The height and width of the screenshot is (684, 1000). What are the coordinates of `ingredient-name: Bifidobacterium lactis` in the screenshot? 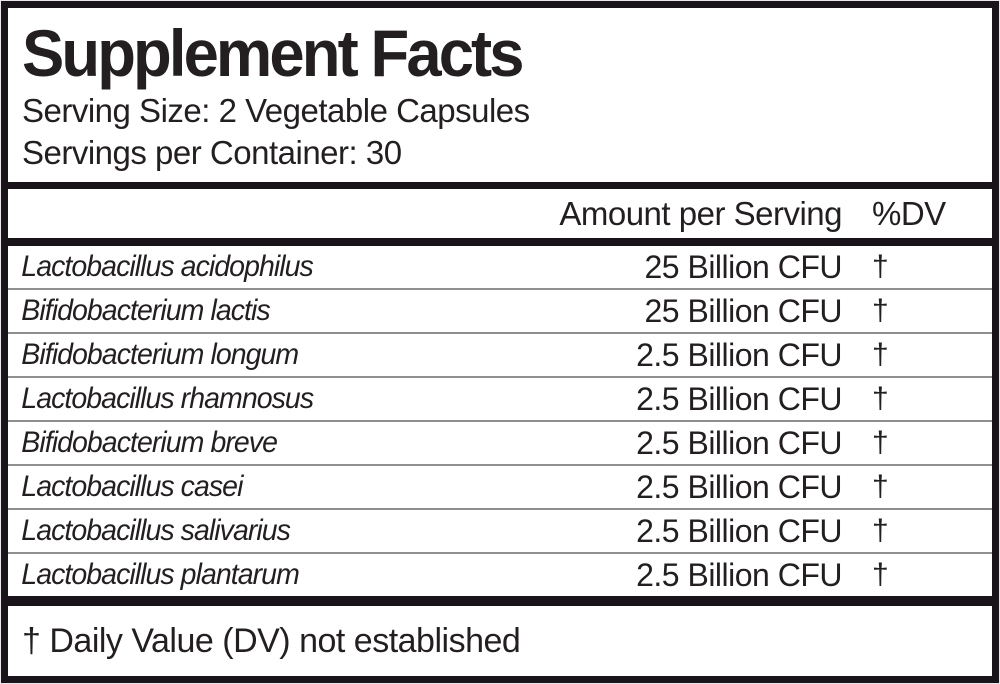 It's located at (145, 310).